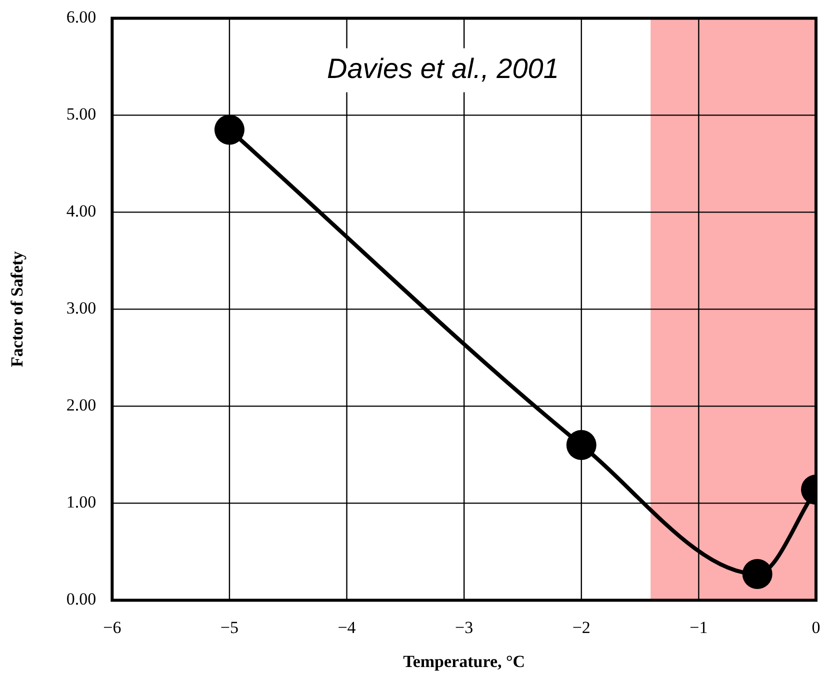  I want to click on x-tick-label: −4, so click(347, 627).